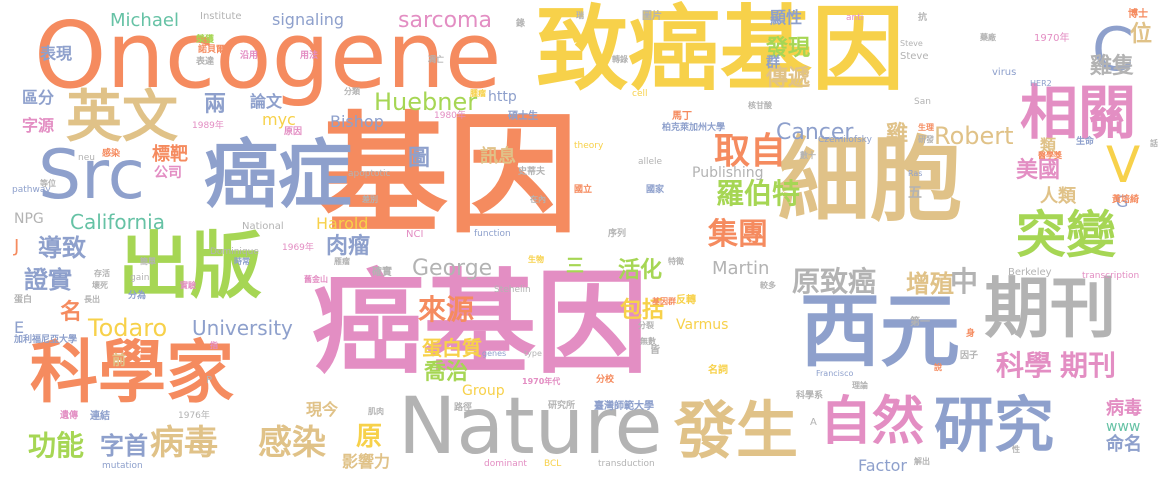 The image size is (1175, 482). I want to click on word-steve-2: Steve, so click(911, 43).